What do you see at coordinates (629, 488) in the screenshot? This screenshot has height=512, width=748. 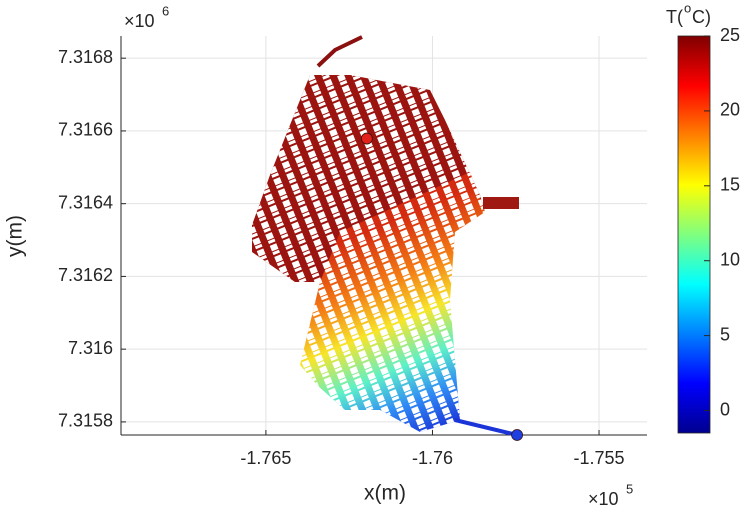 I see `x-exponent-power: 5` at bounding box center [629, 488].